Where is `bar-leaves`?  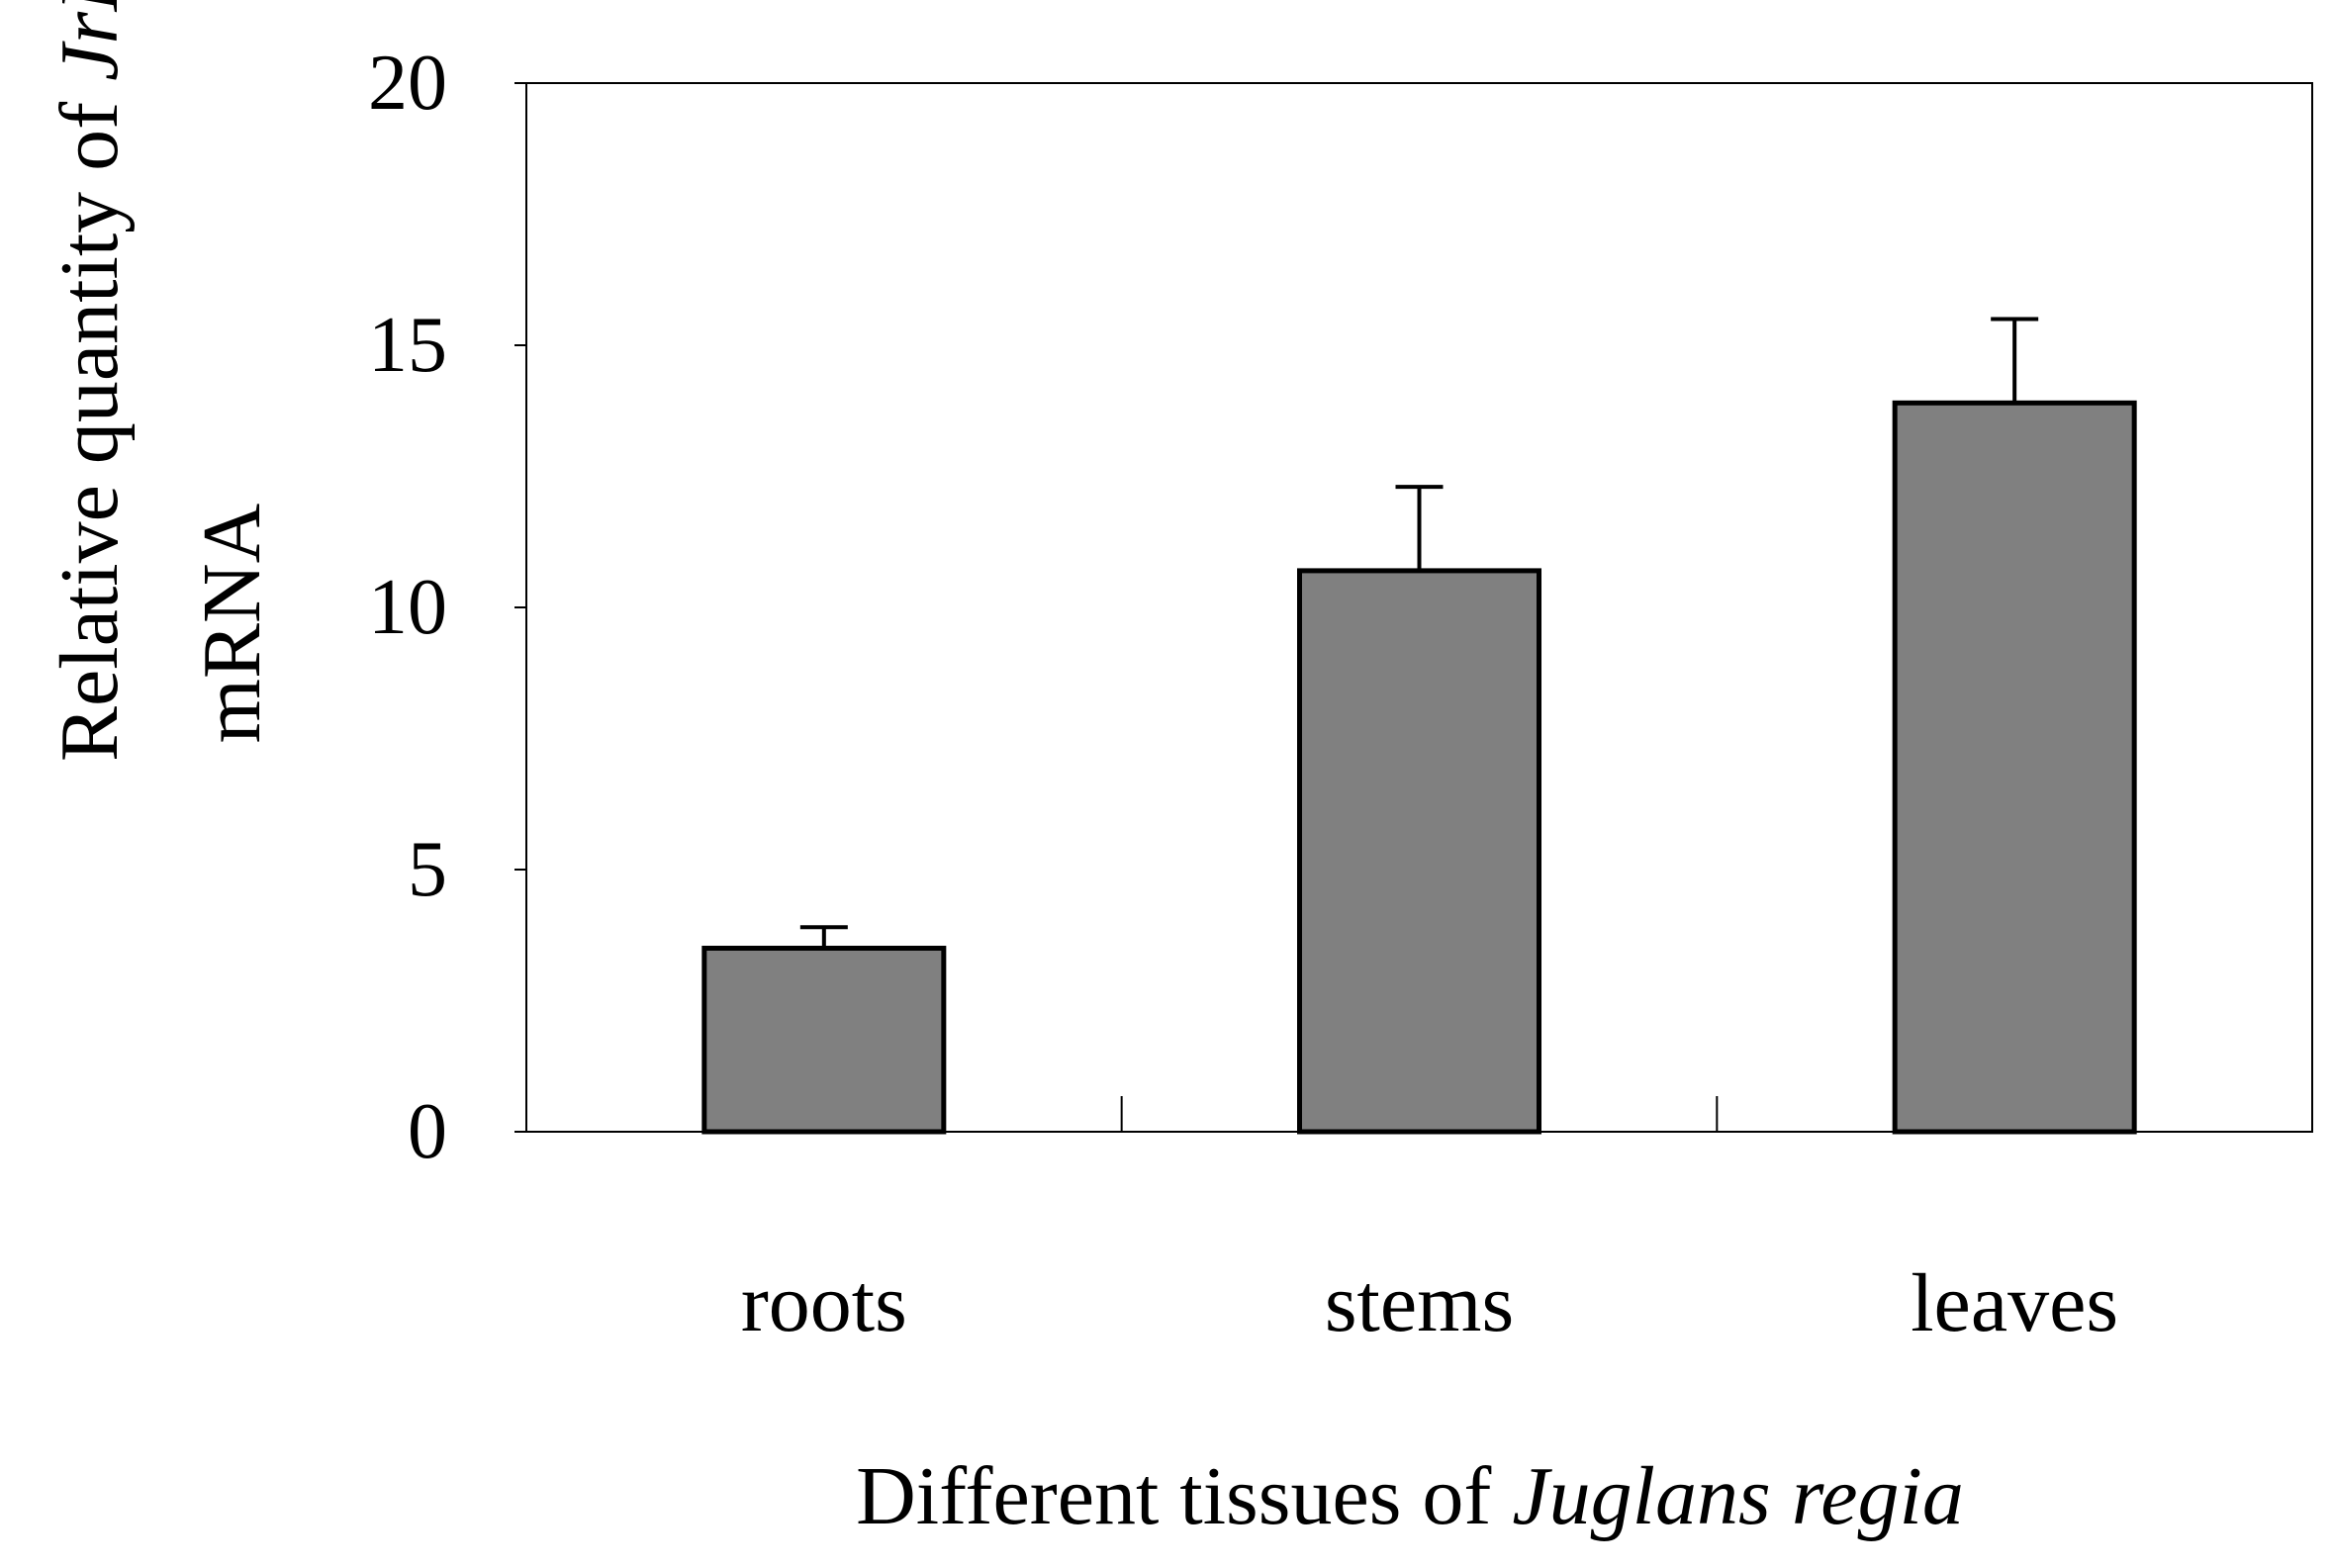 bar-leaves is located at coordinates (2015, 767).